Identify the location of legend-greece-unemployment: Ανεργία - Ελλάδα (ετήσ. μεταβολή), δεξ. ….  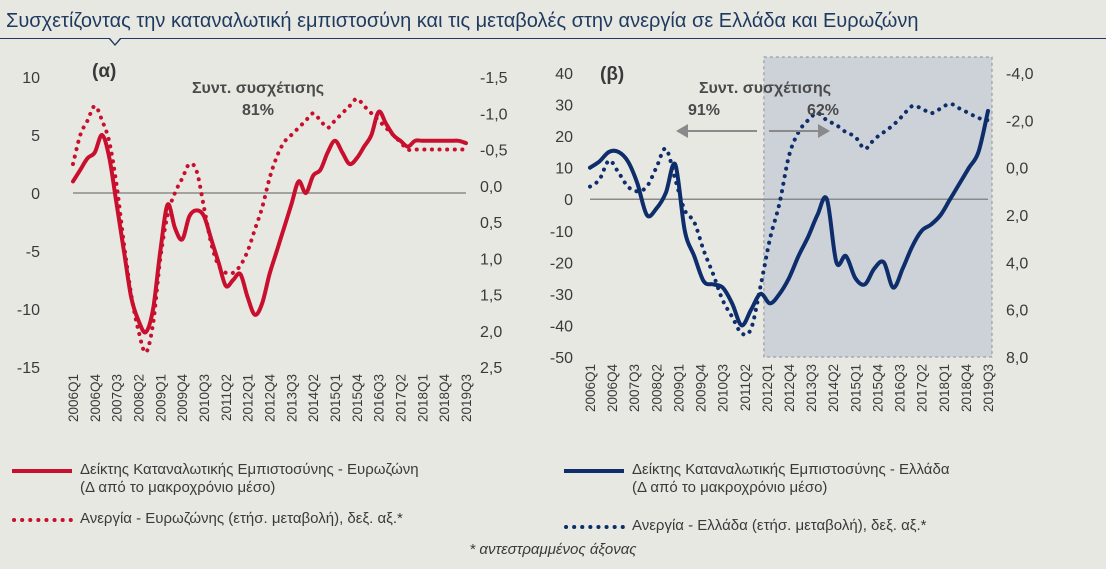
(832, 526).